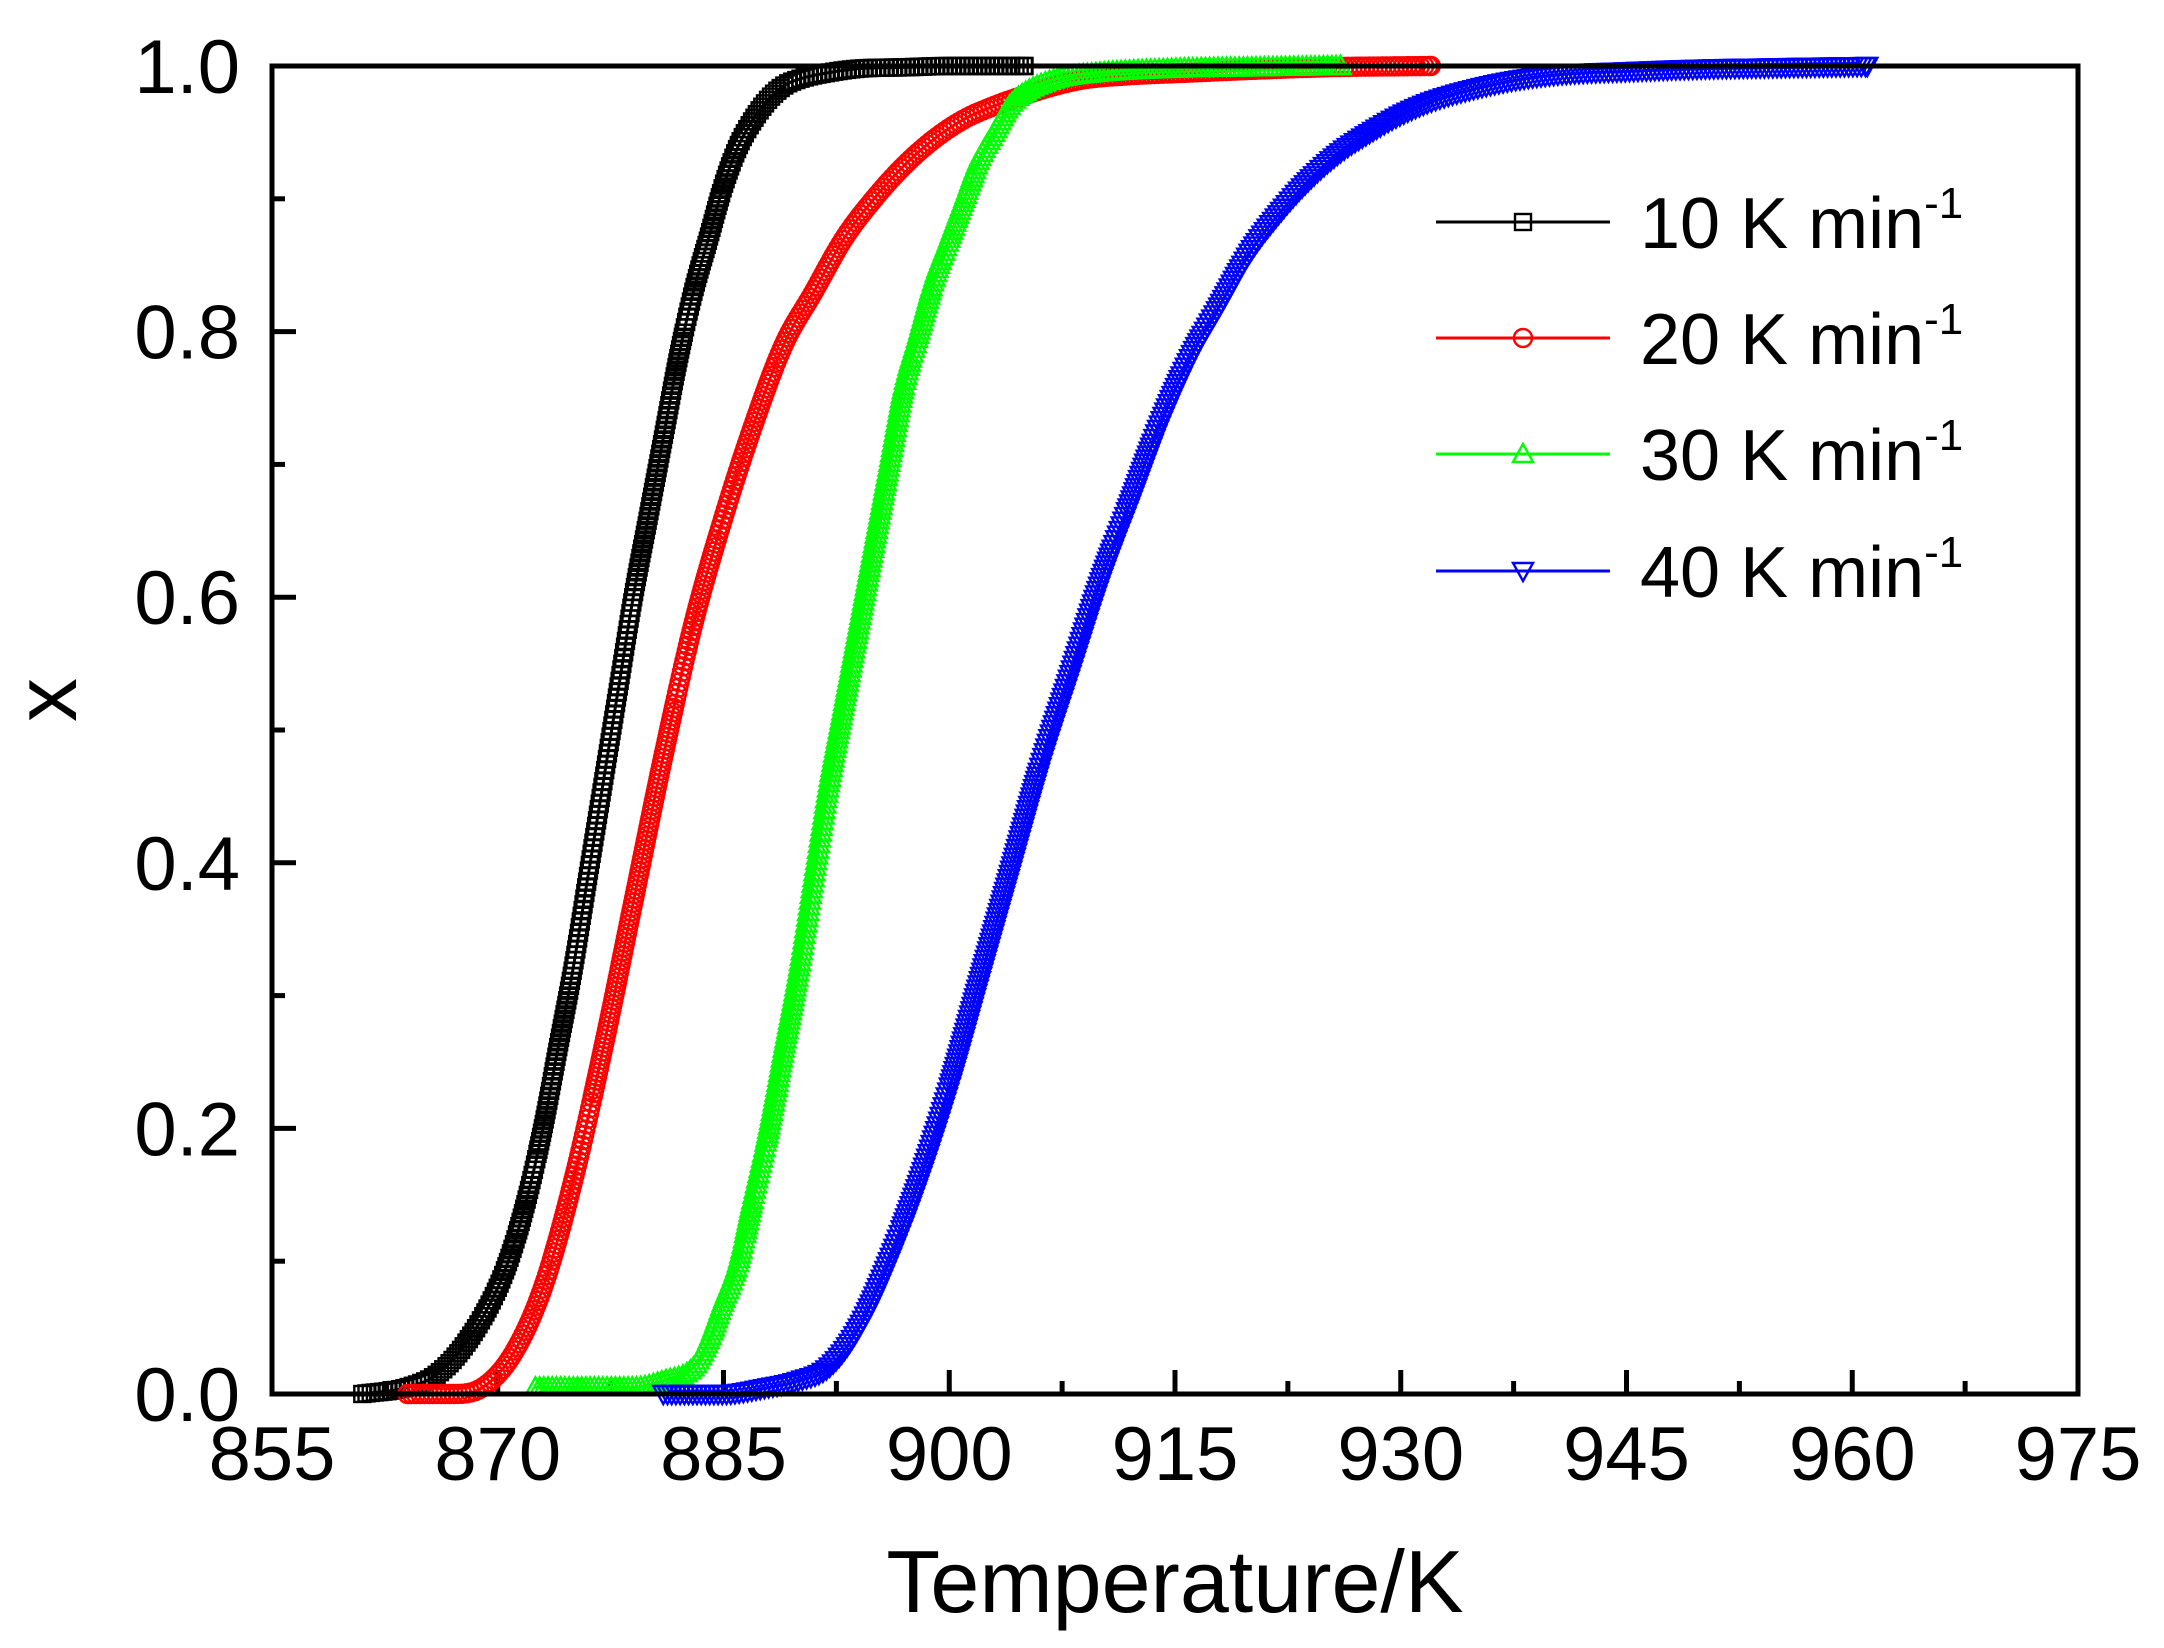 This screenshot has height=1648, width=2164. Describe the element at coordinates (723, 1454) in the screenshot. I see `x-tick-label: 885` at that location.